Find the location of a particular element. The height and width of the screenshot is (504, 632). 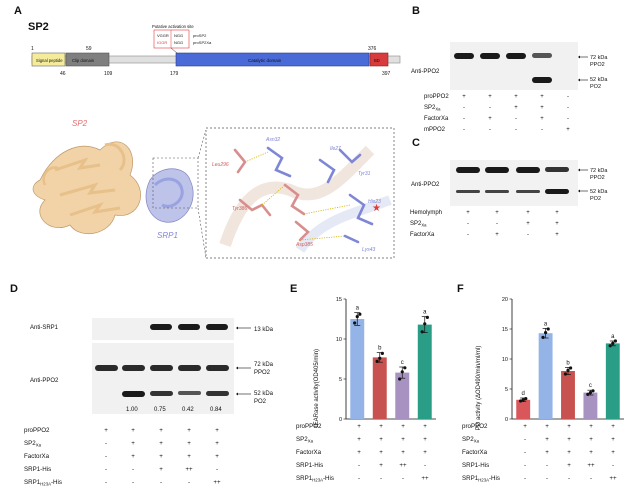

sign-f-1-3: + is located at coordinates (591, 439).